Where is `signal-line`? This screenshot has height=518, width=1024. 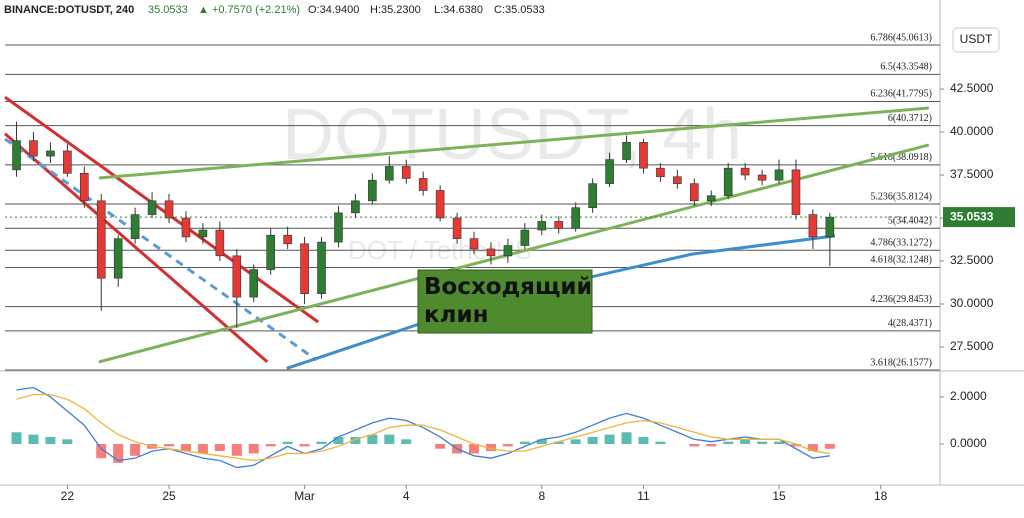 signal-line is located at coordinates (423, 427).